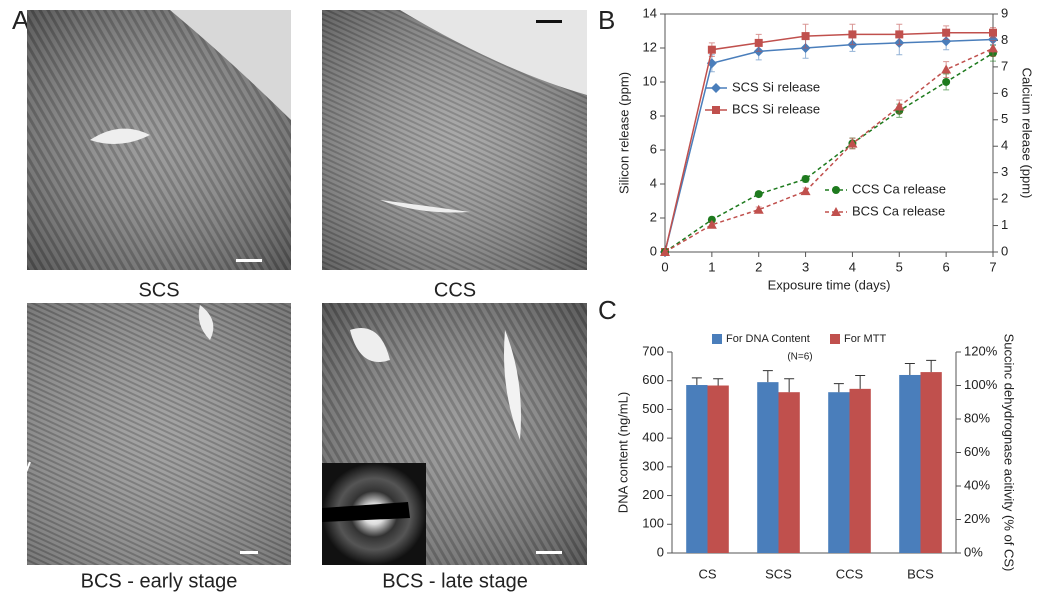 The image size is (1050, 599). Describe the element at coordinates (898, 210) in the screenshot. I see `legend-label: BCS Ca release` at that location.